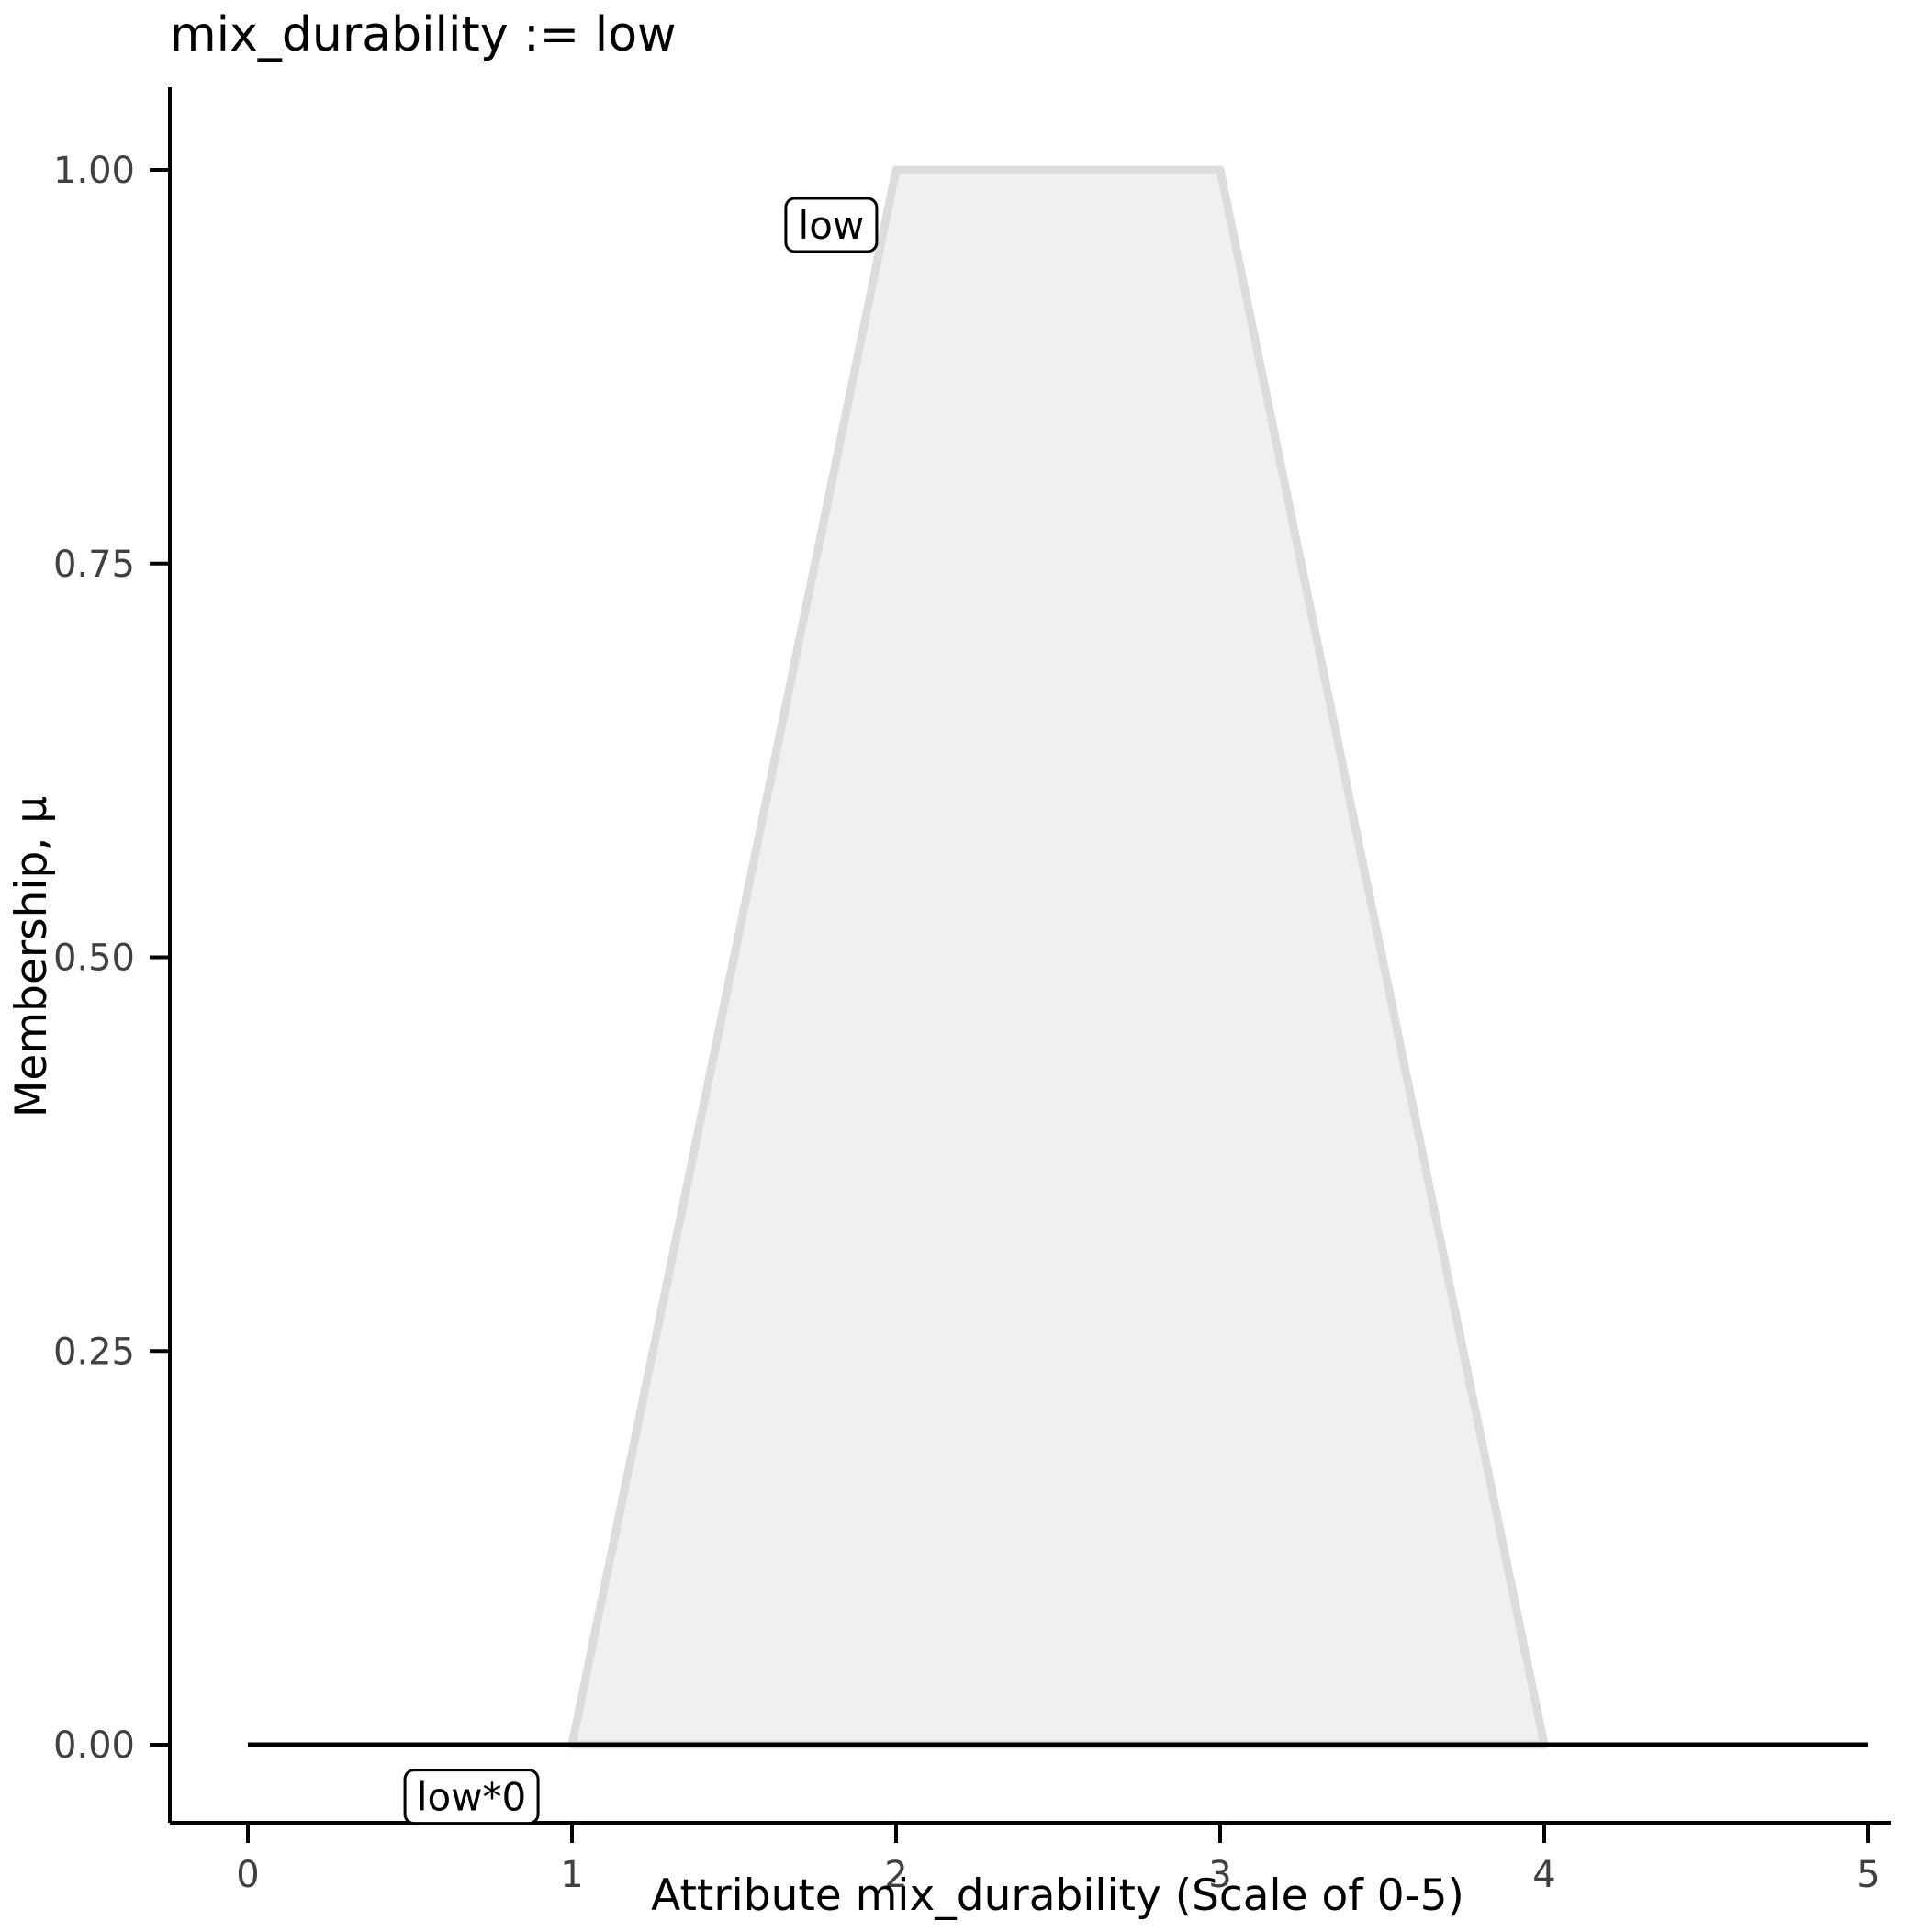 Image resolution: width=1928 pixels, height=1932 pixels. Describe the element at coordinates (1867, 1875) in the screenshot. I see `x-tick-label: 5` at that location.